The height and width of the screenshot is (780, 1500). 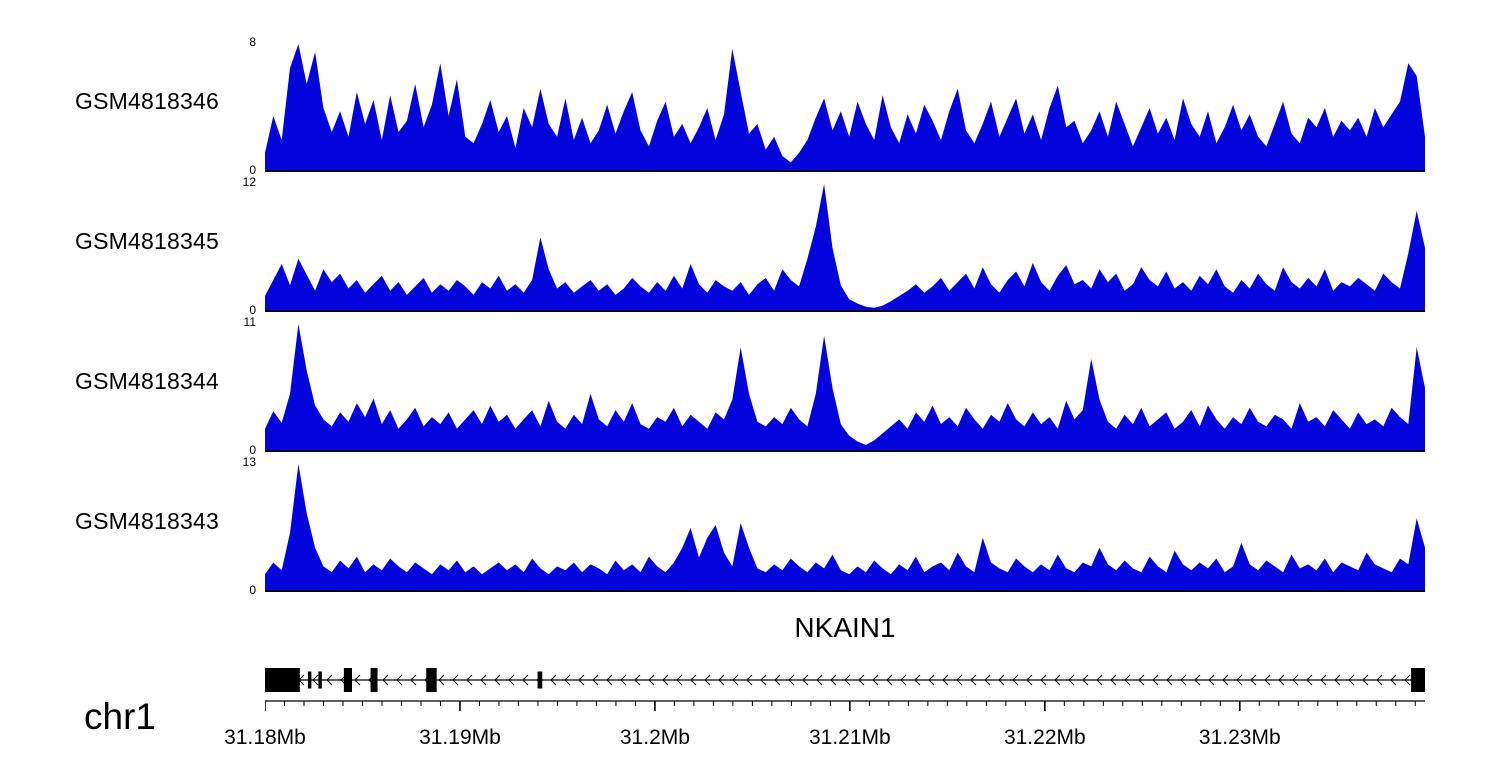 What do you see at coordinates (845, 627) in the screenshot?
I see `gene-name-label: NKAIN1` at bounding box center [845, 627].